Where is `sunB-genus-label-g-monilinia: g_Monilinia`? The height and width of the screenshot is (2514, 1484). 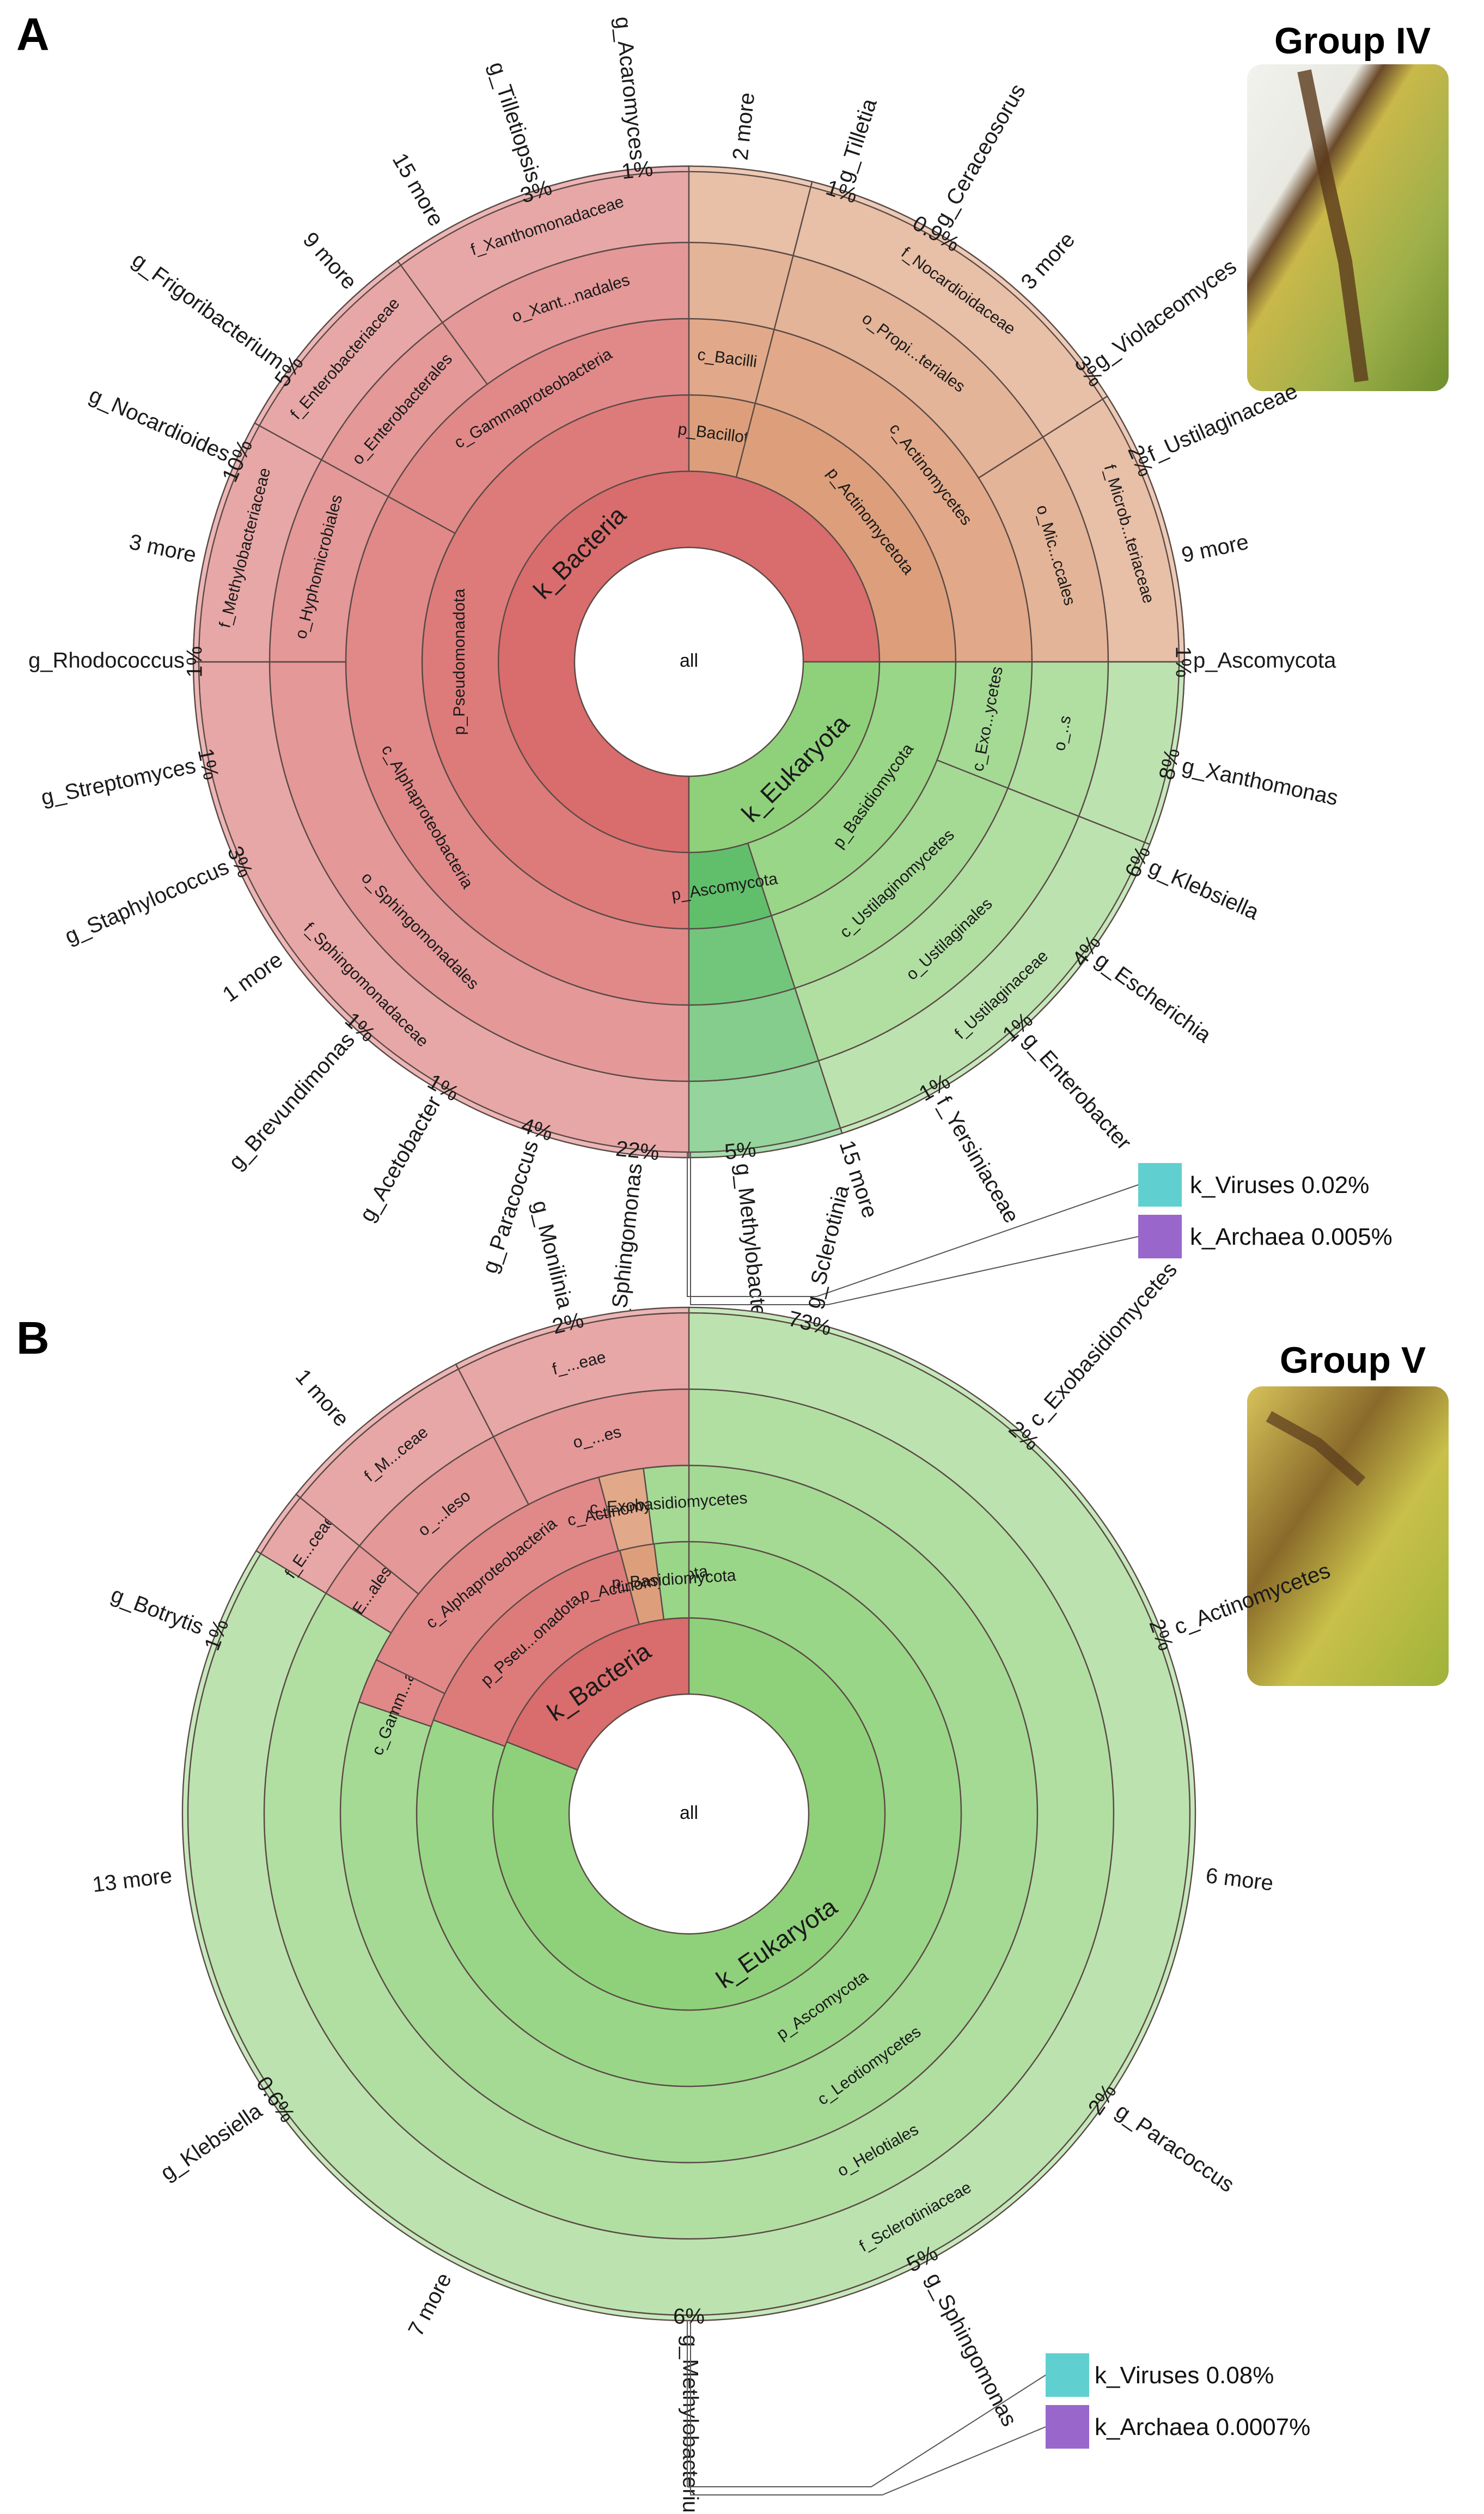 sunB-genus-label-g-monilinia: g_Monilinia is located at coordinates (552, 1254).